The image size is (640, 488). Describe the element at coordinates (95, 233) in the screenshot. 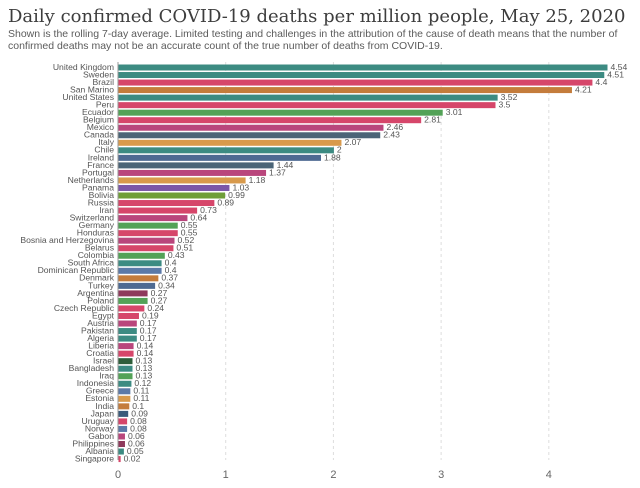

I see `category-label: Honduras` at that location.